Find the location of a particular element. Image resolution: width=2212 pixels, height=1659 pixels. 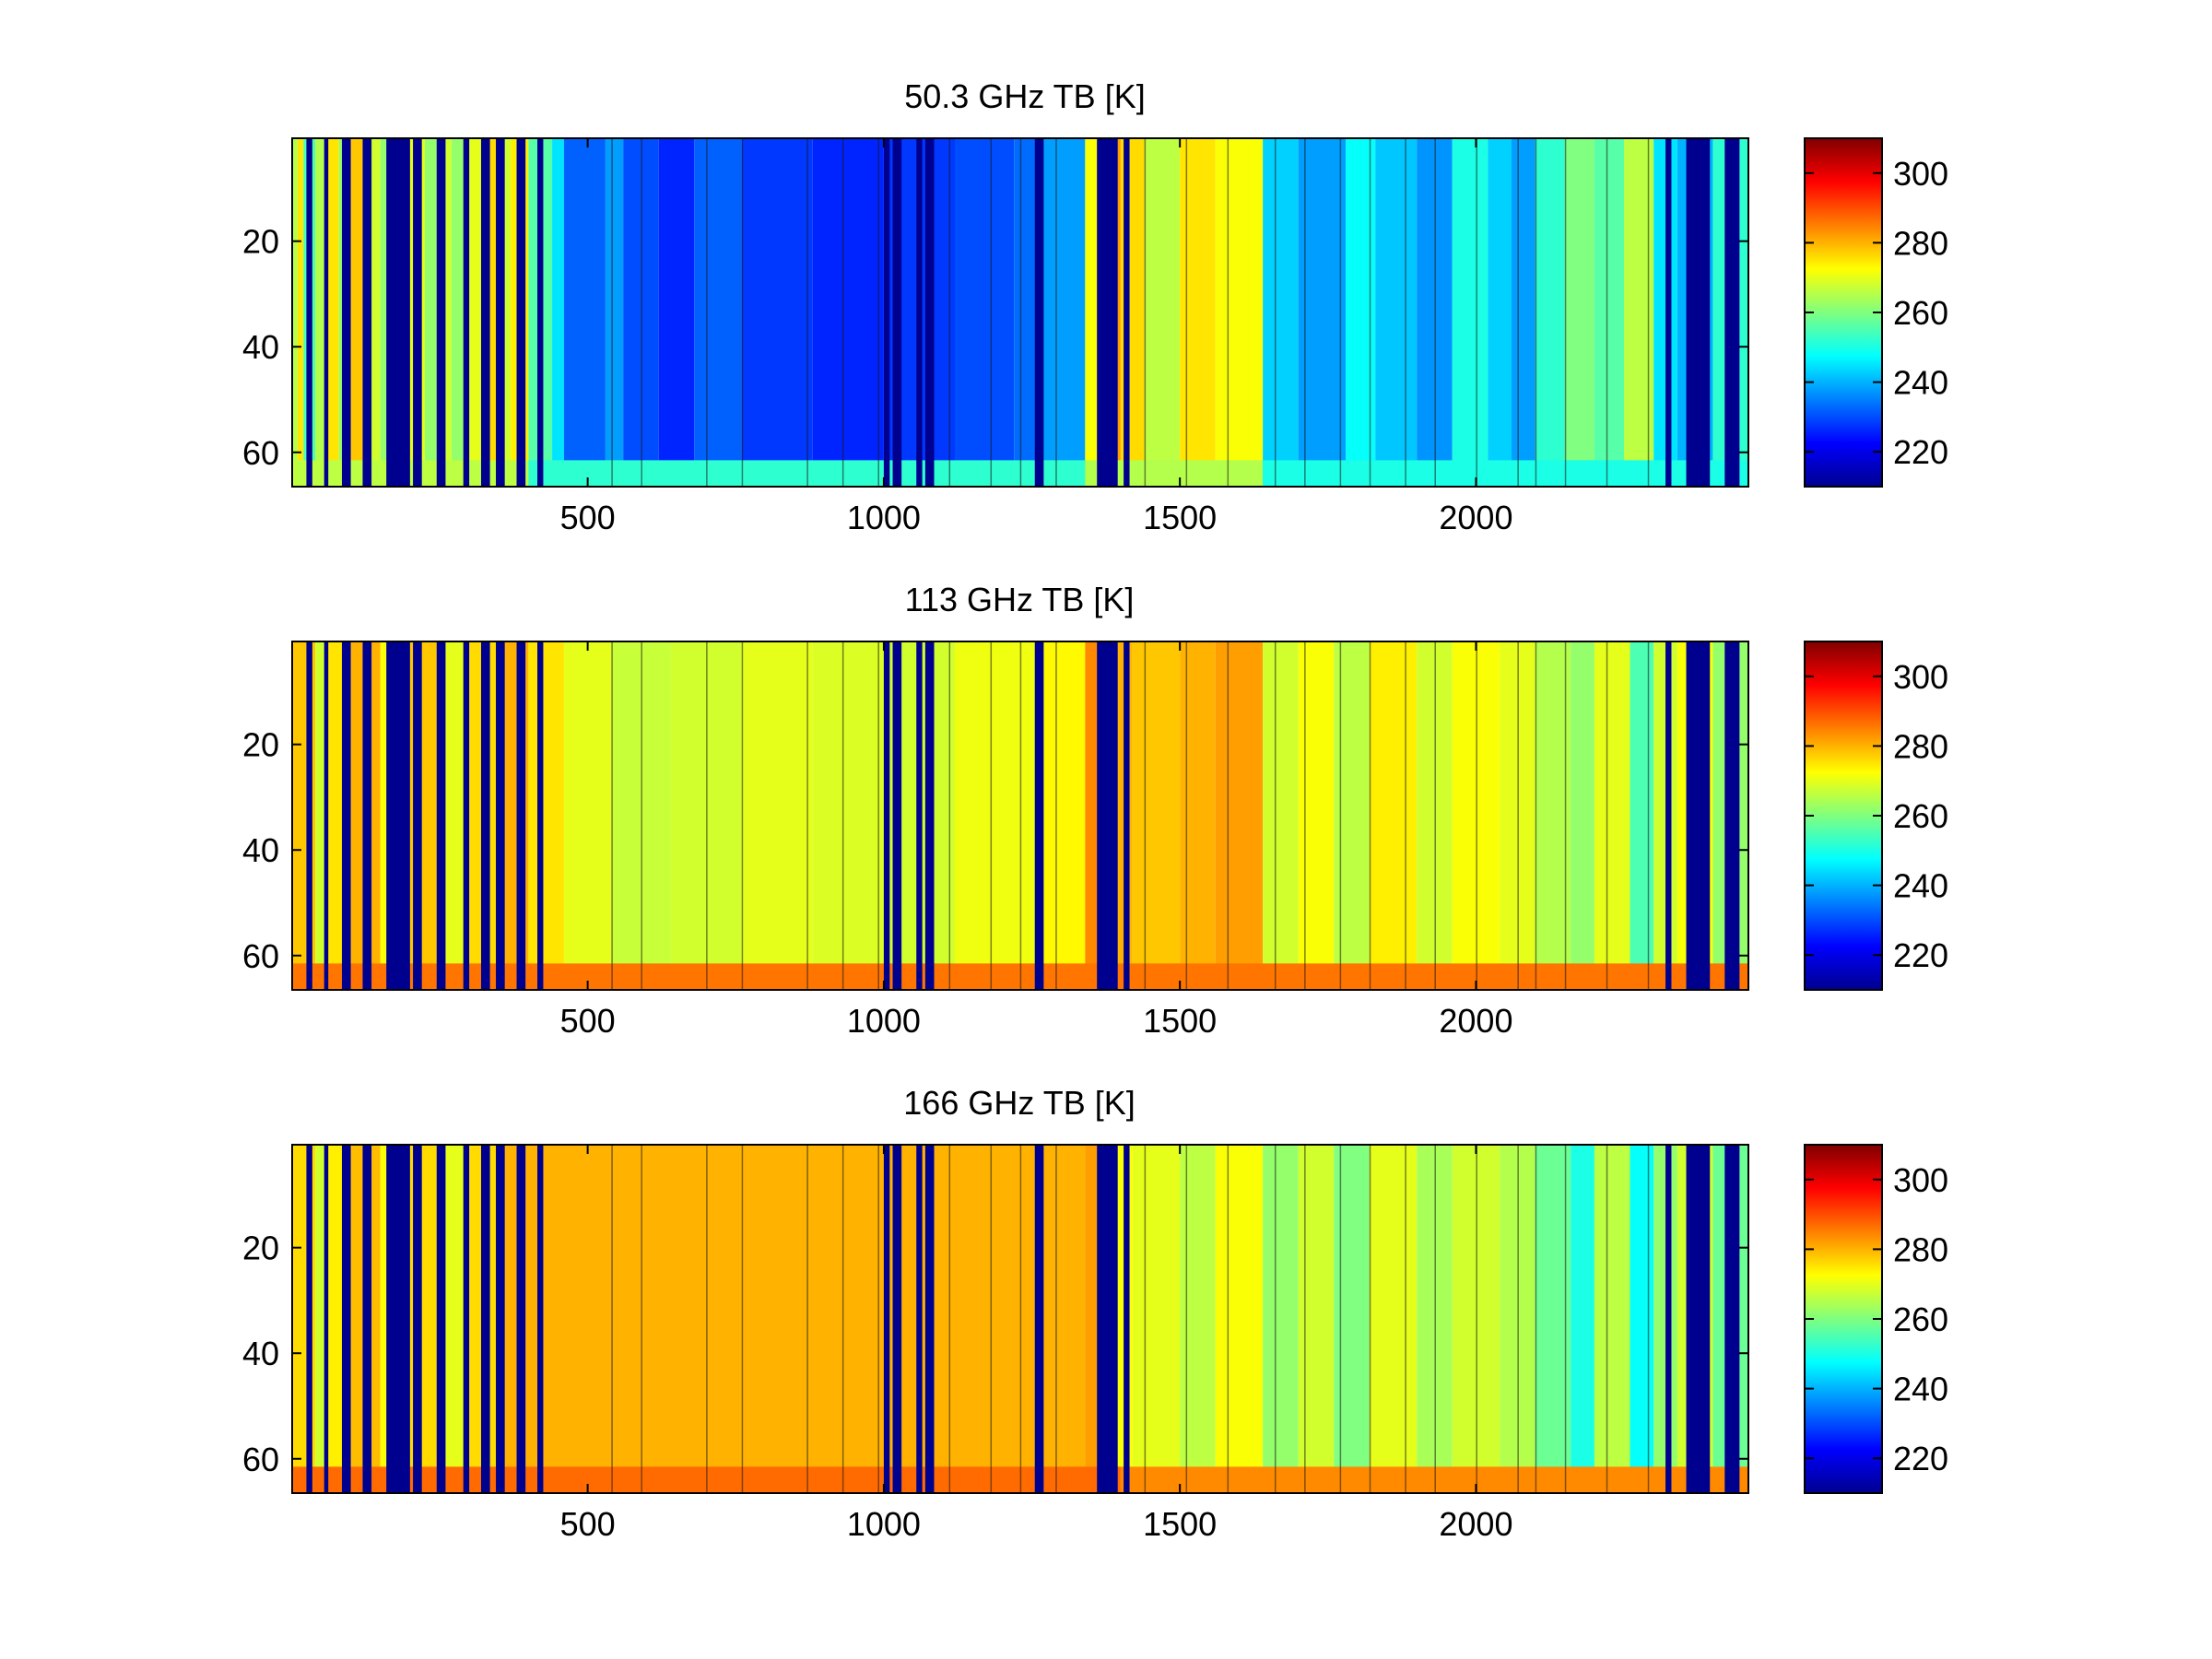

panel-3-xtick-500: 500 is located at coordinates (588, 1524).